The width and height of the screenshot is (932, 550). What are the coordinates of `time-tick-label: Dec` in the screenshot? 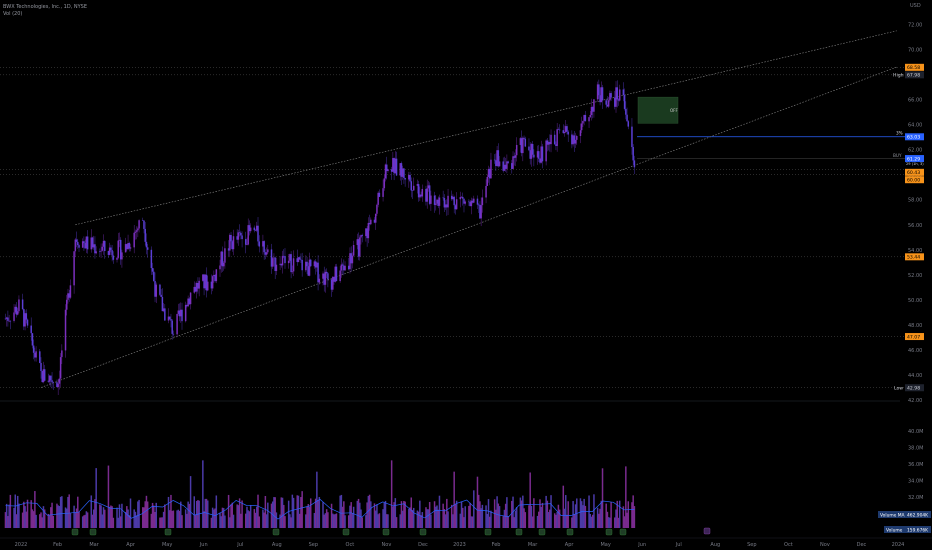 It's located at (423, 545).